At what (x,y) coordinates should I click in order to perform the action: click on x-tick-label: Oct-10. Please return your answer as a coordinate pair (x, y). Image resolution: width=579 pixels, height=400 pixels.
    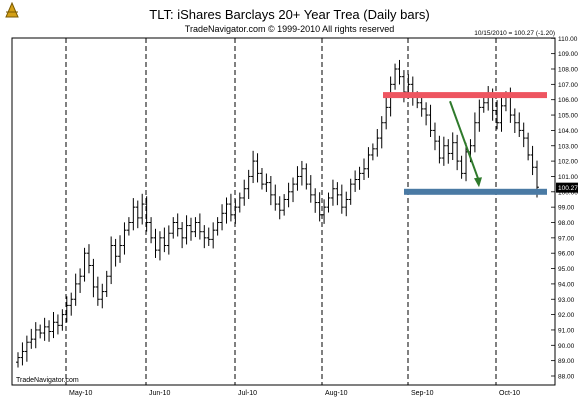
    Looking at the image, I should click on (509, 393).